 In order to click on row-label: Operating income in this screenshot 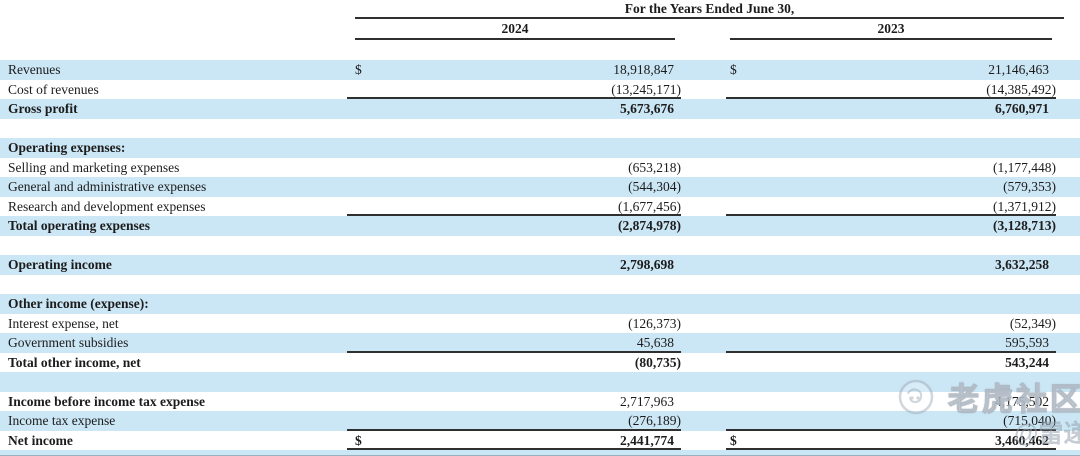, I will do `click(60, 264)`.